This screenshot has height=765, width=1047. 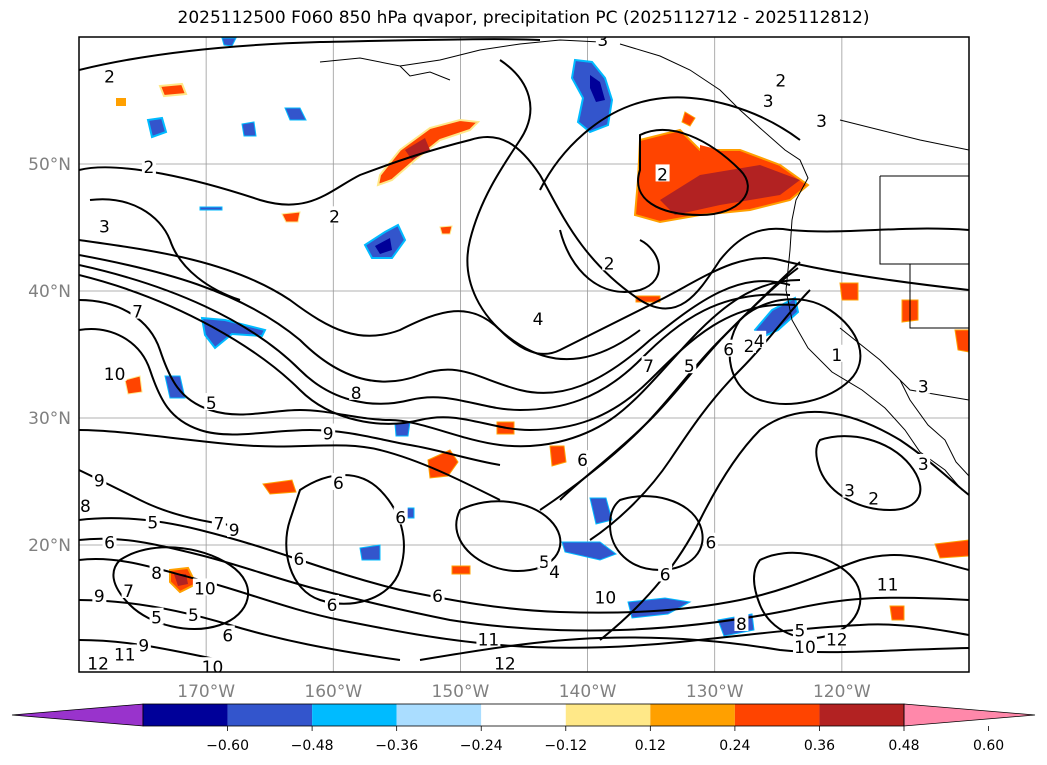 What do you see at coordinates (396, 746) in the screenshot?
I see `colorbar-tick-label: −0.36` at bounding box center [396, 746].